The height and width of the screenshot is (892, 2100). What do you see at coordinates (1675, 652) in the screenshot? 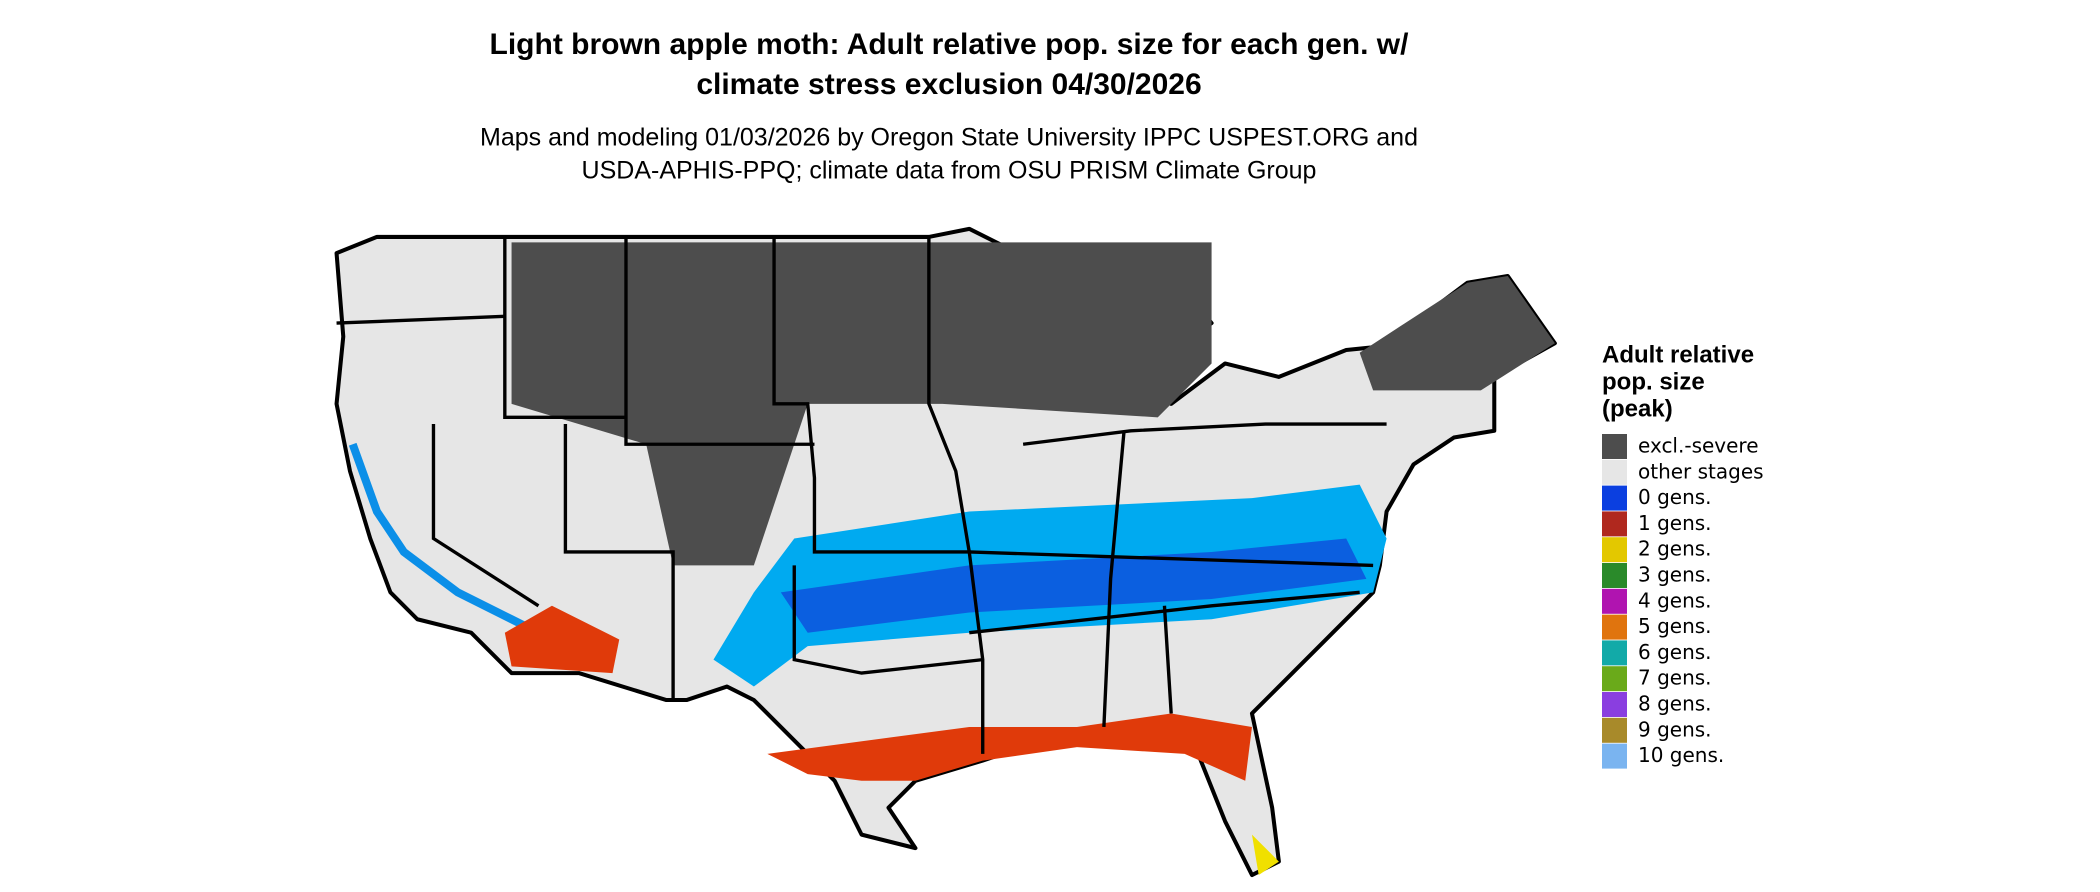
I see `legend-label: 6 gens.` at bounding box center [1675, 652].